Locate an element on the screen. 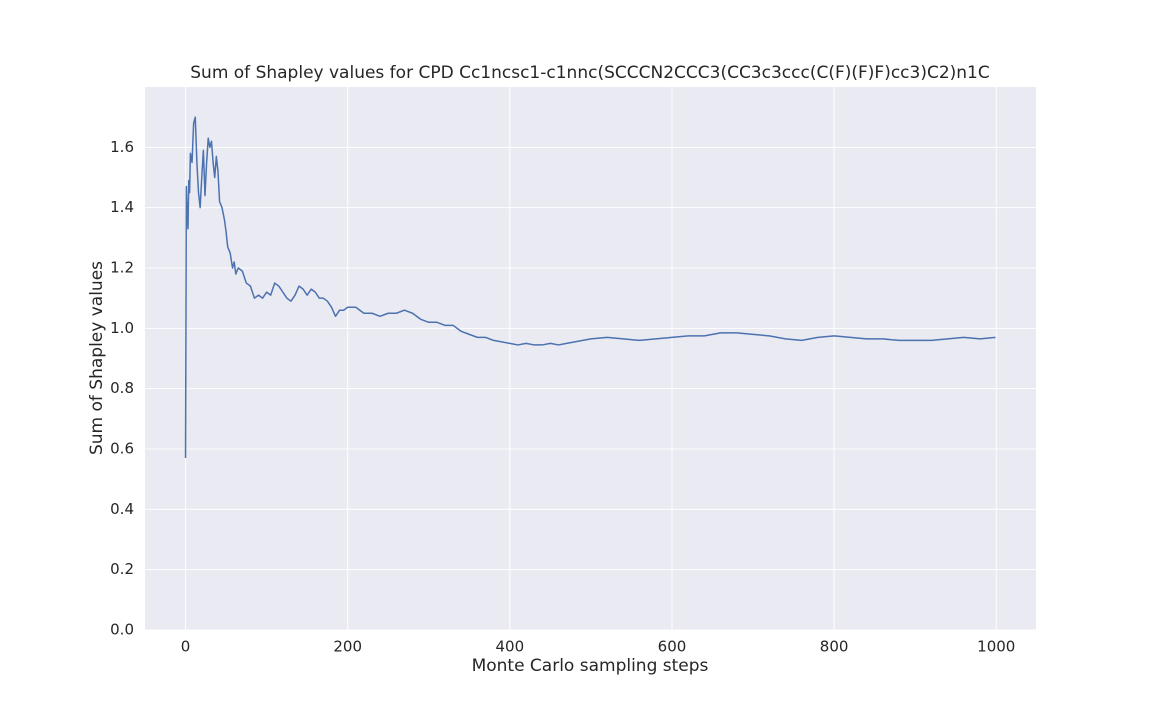 The image size is (1152, 720). x-tick-label: 800 is located at coordinates (834, 647).